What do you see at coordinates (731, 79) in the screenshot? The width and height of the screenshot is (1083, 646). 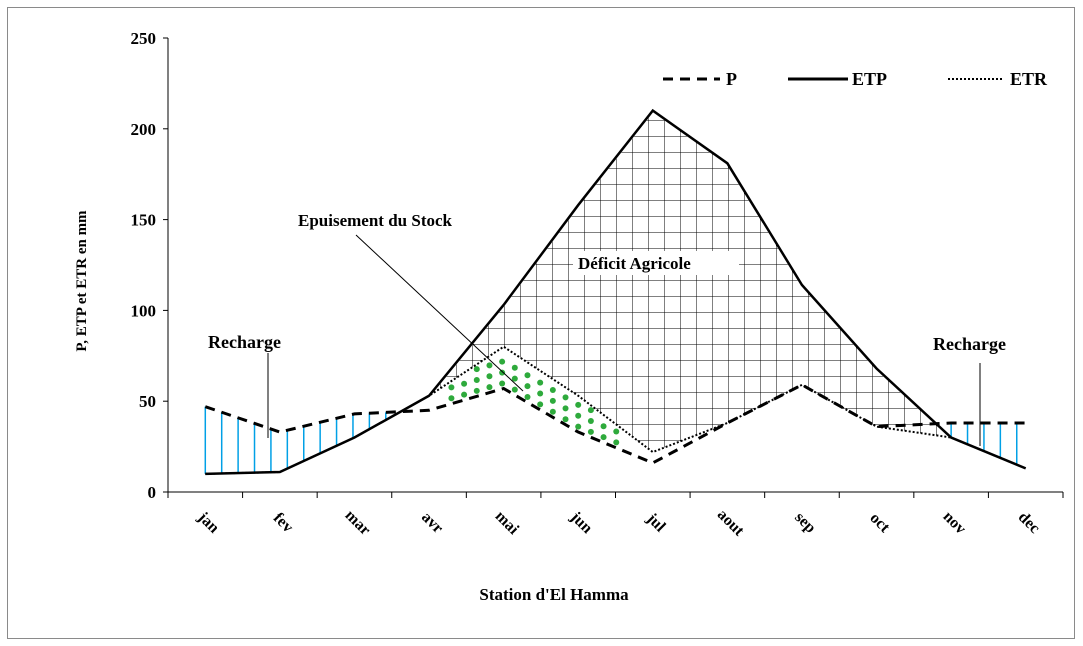 I see `legend-p-label: P` at bounding box center [731, 79].